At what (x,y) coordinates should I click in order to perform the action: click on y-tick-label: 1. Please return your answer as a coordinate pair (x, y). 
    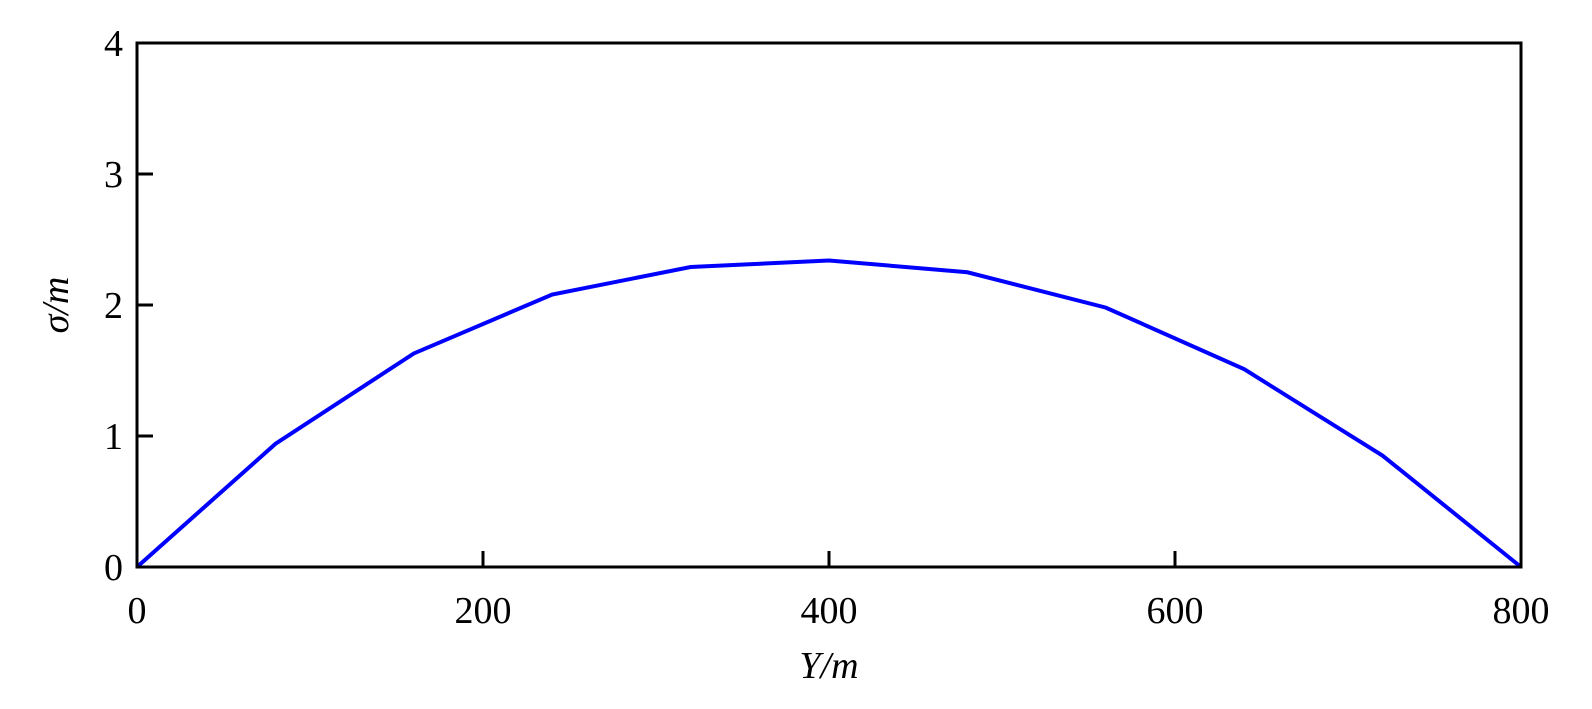
    Looking at the image, I should click on (113, 437).